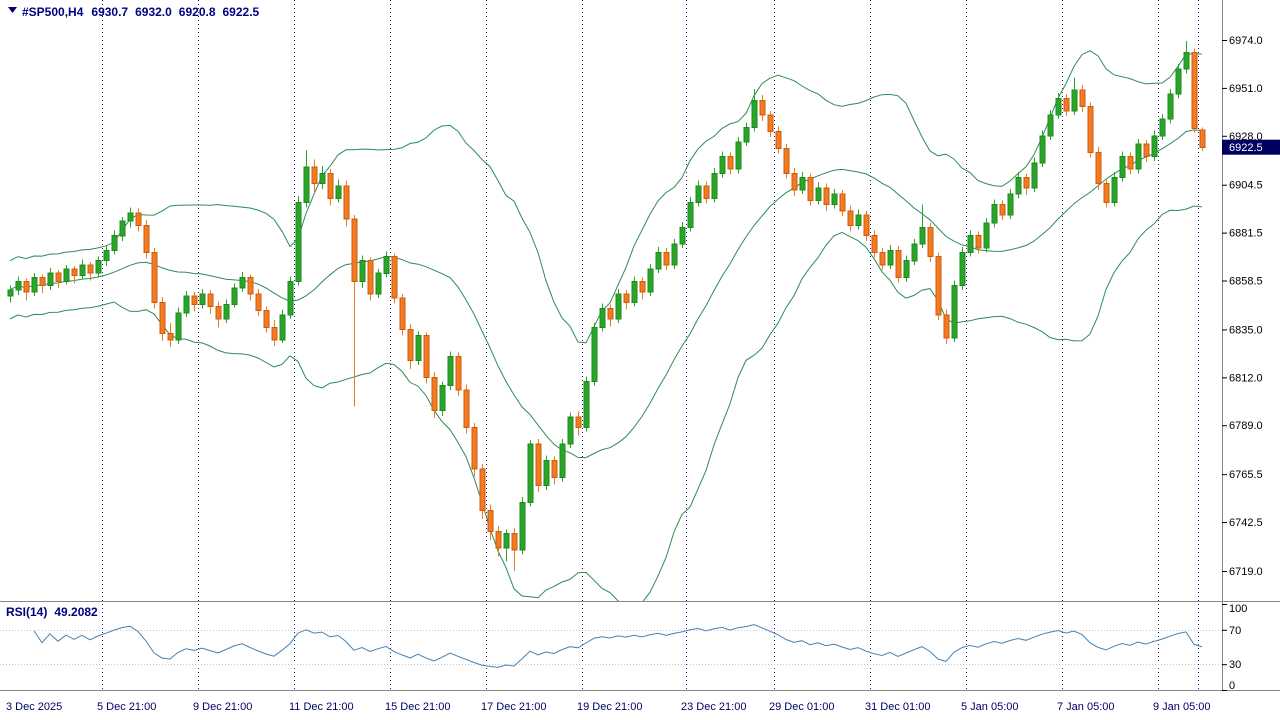 The width and height of the screenshot is (1280, 720). I want to click on time-axis-label: 19 Dec 21:00, so click(609, 707).